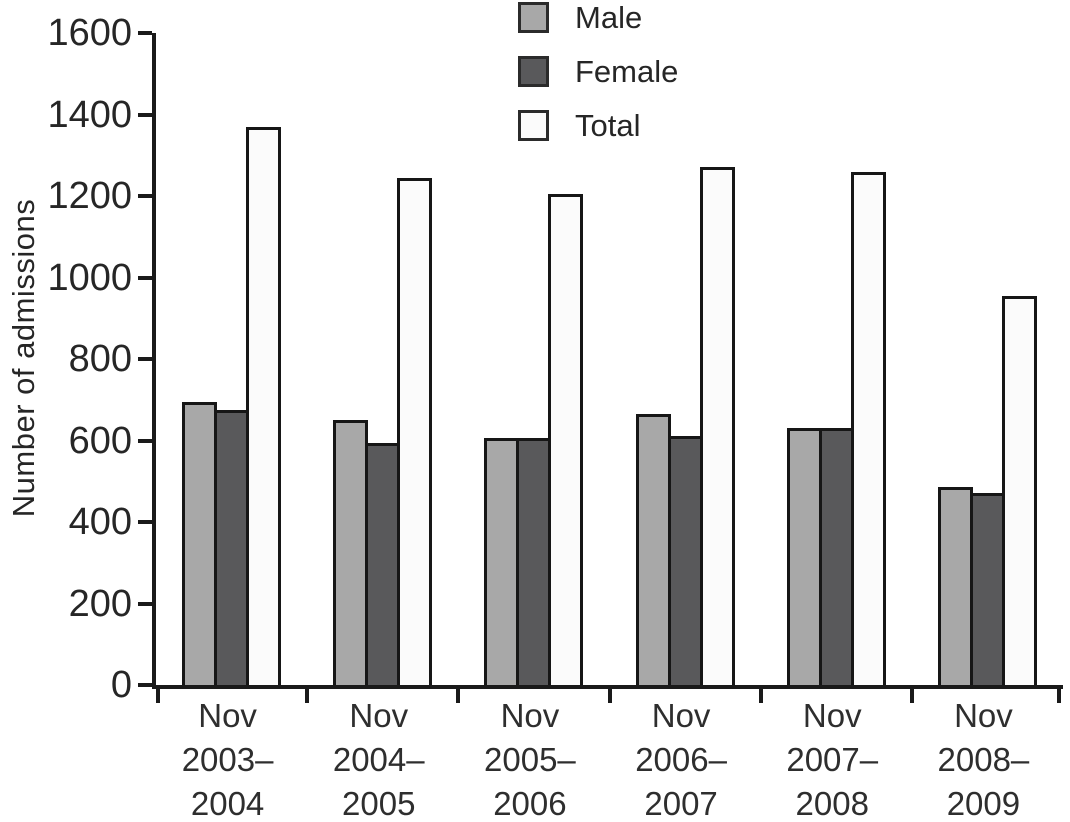  What do you see at coordinates (530, 803) in the screenshot?
I see `x-axis-tick-label-line: 2006` at bounding box center [530, 803].